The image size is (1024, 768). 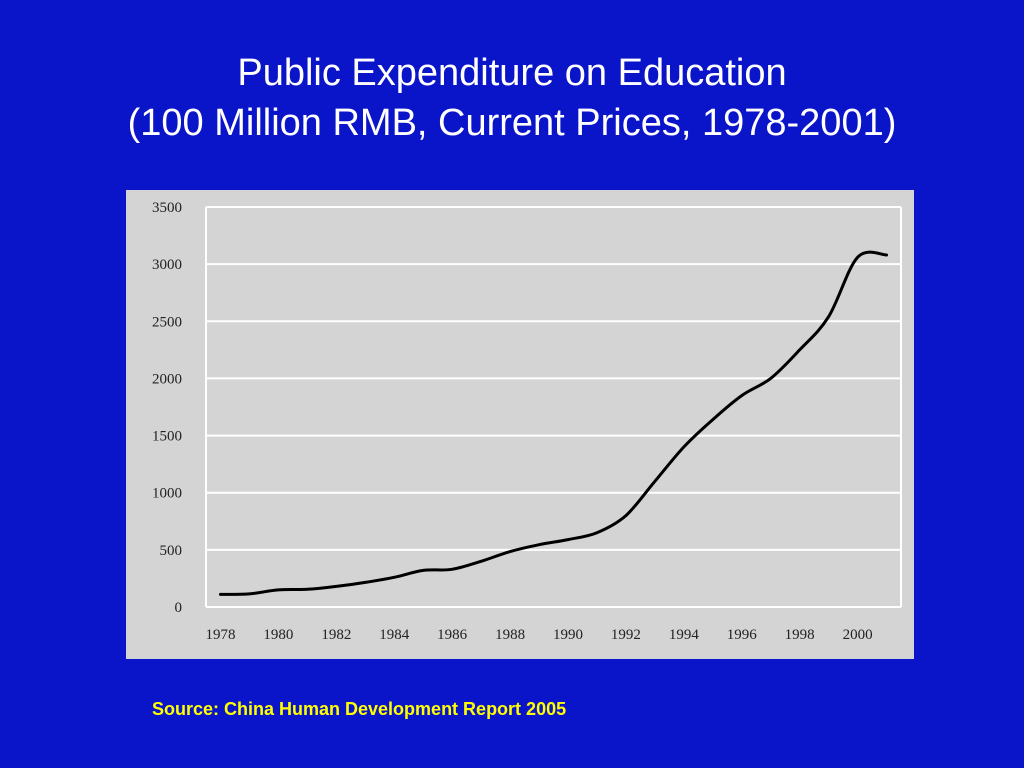 What do you see at coordinates (167, 437) in the screenshot?
I see `y-tick-label: 1500` at bounding box center [167, 437].